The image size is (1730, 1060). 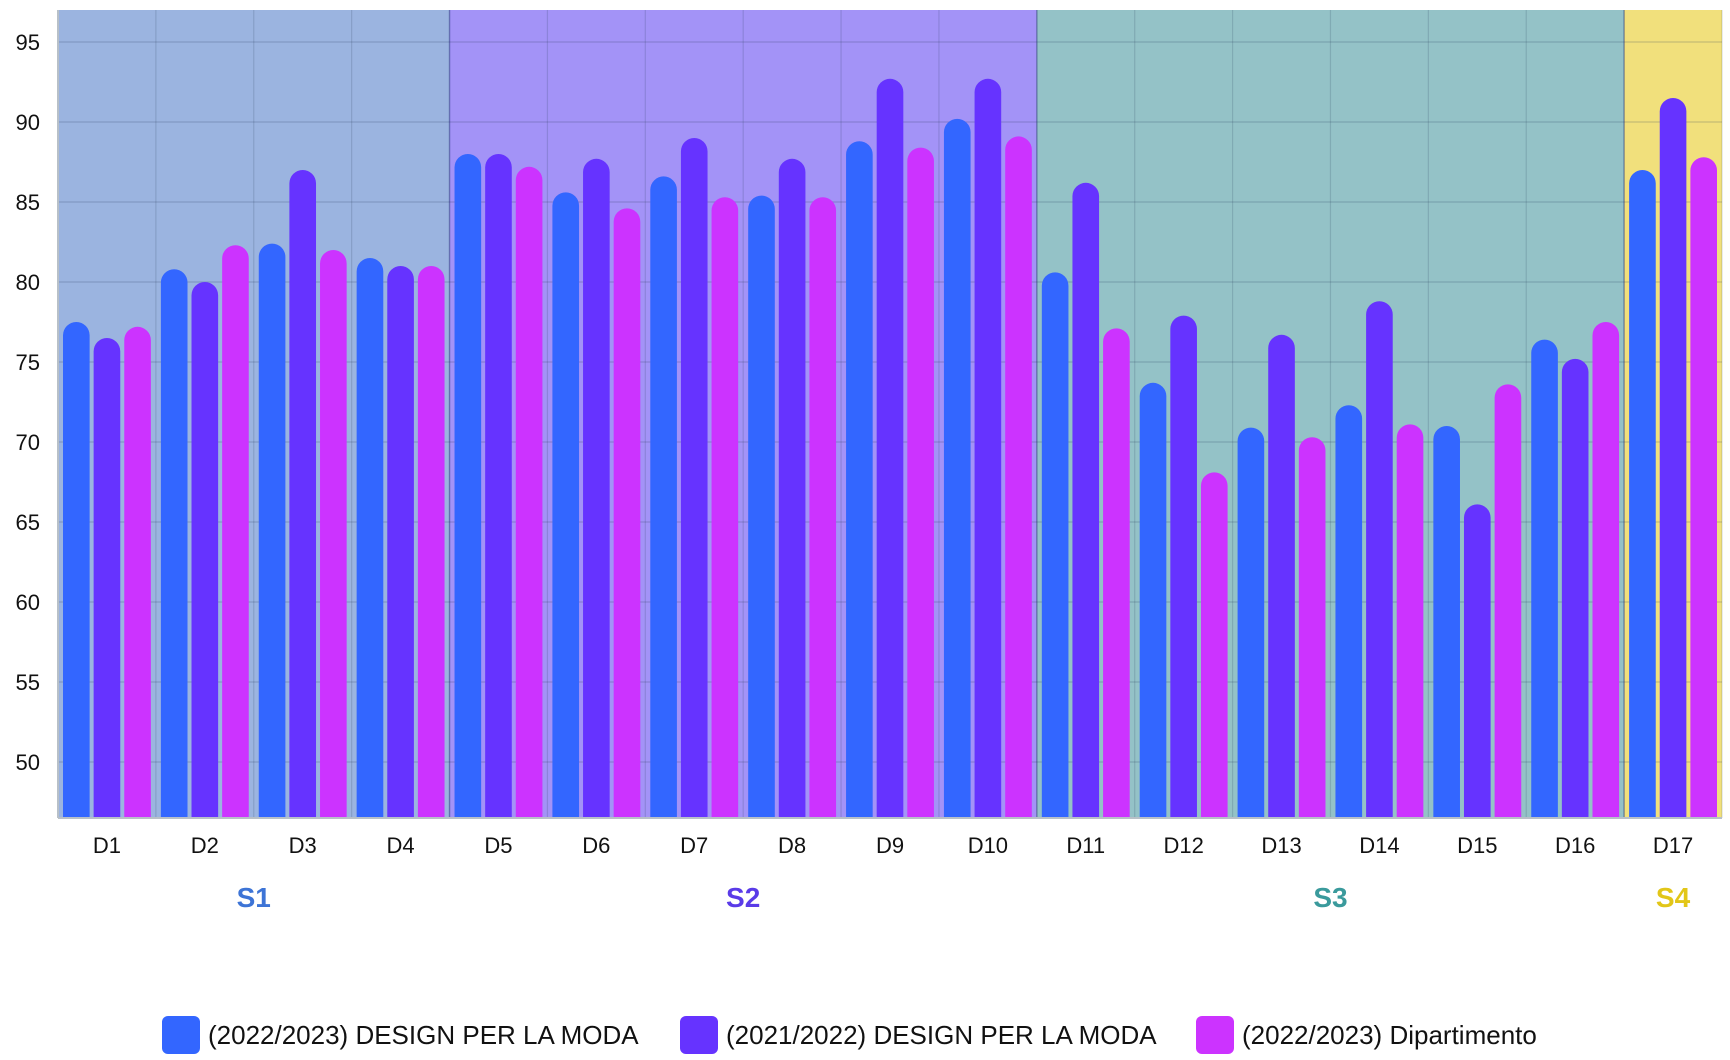 What do you see at coordinates (1330, 897) in the screenshot?
I see `section-label-s3: S3` at bounding box center [1330, 897].